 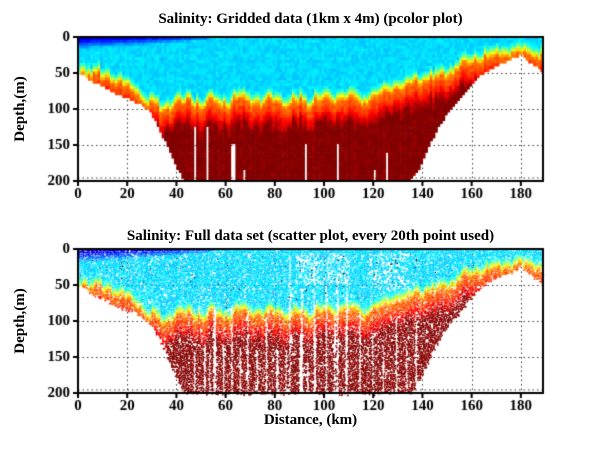 What do you see at coordinates (20, 109) in the screenshot?
I see `subplot1-ylabel: Depth,(m)` at bounding box center [20, 109].